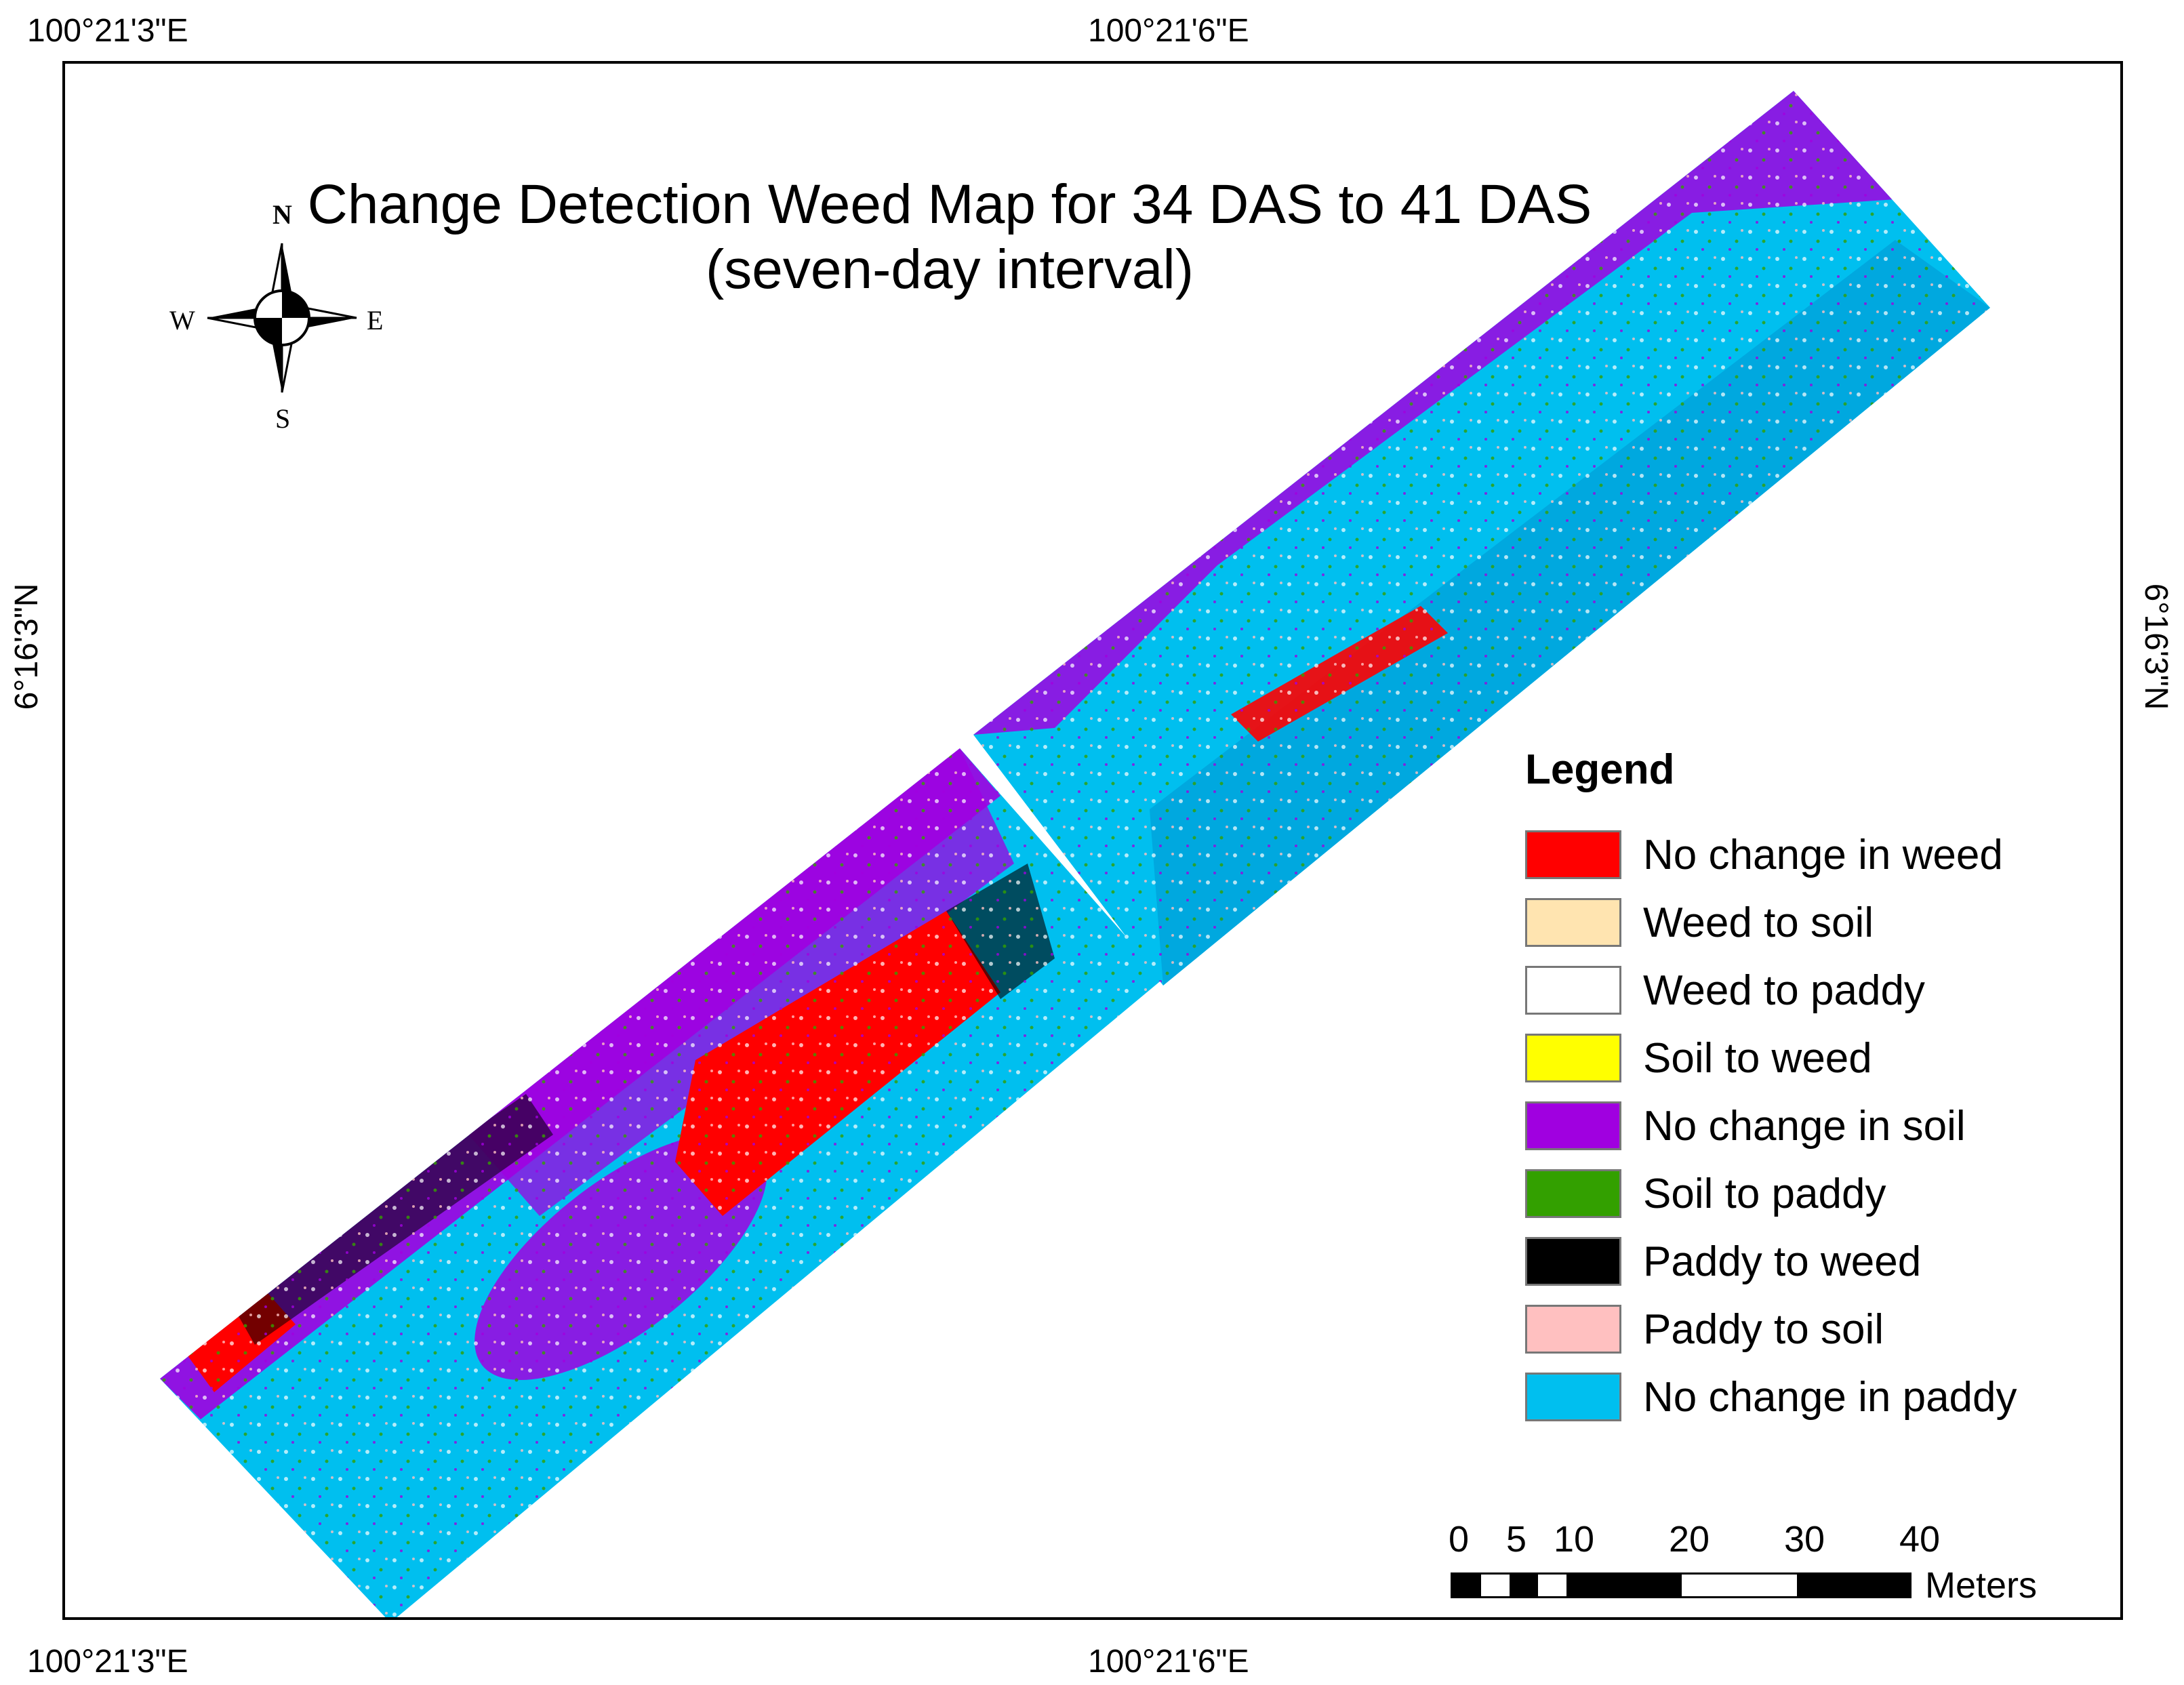 This screenshot has height=1685, width=2184. I want to click on legend-item: No change in weed, so click(1771, 855).